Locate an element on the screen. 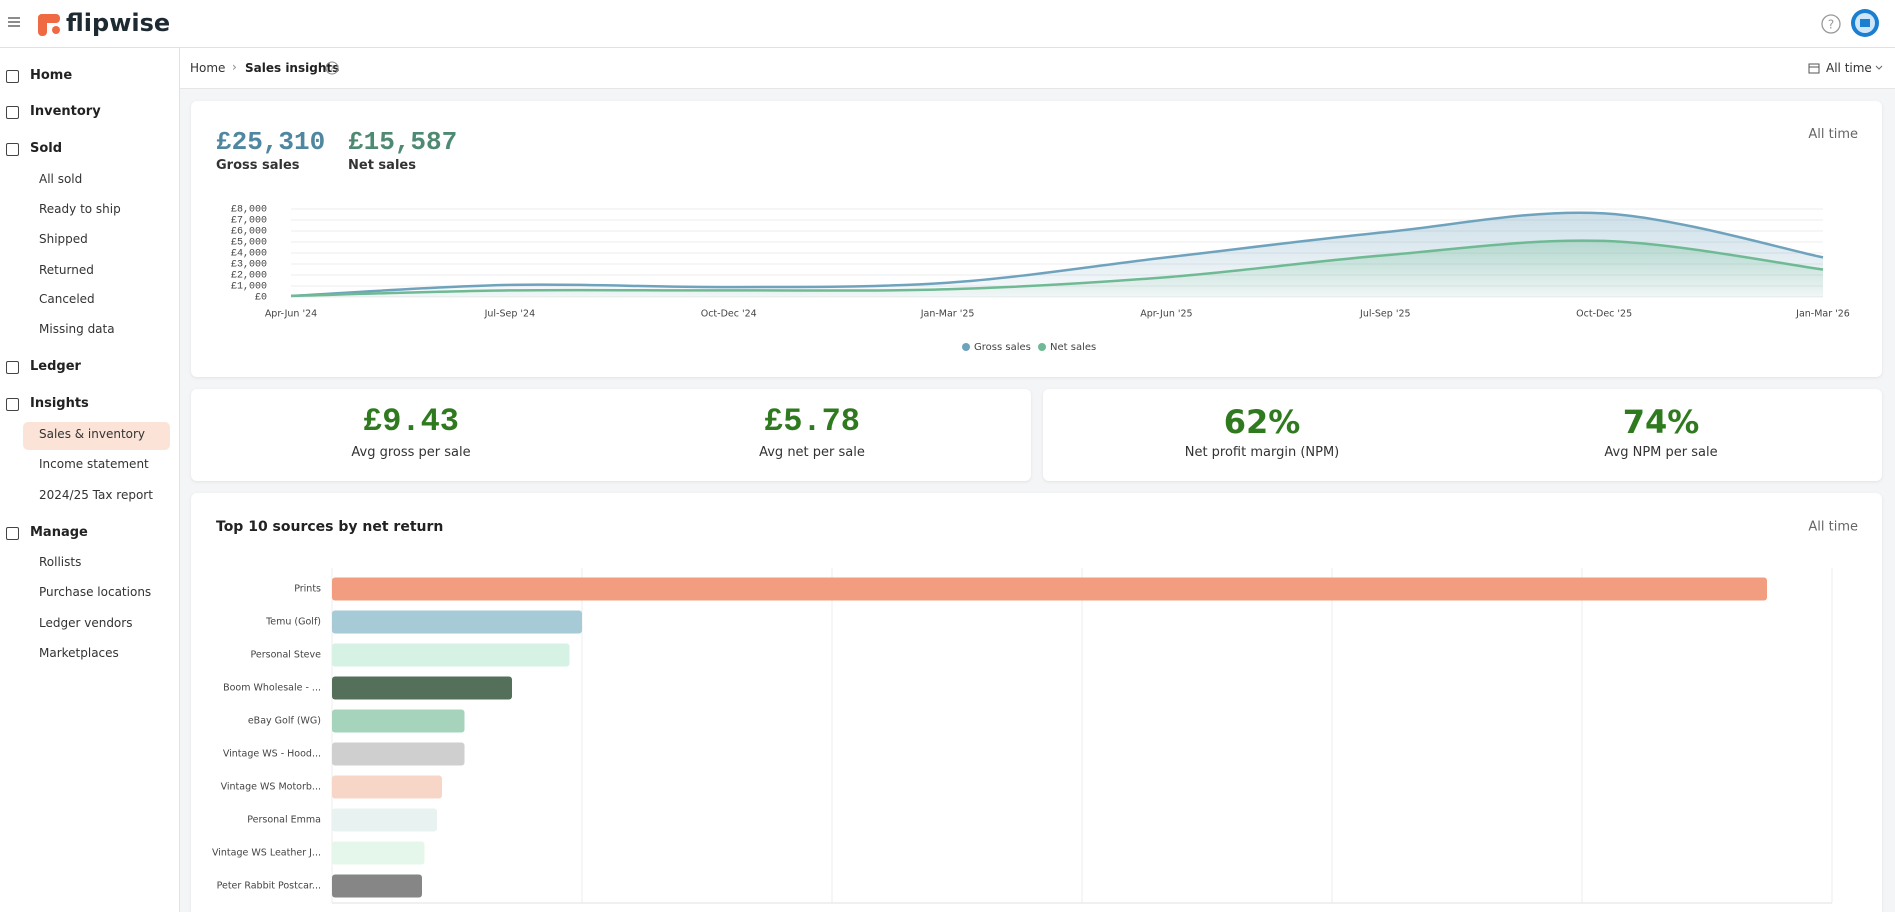 The image size is (1895, 912). calendar-icon is located at coordinates (1814, 68).